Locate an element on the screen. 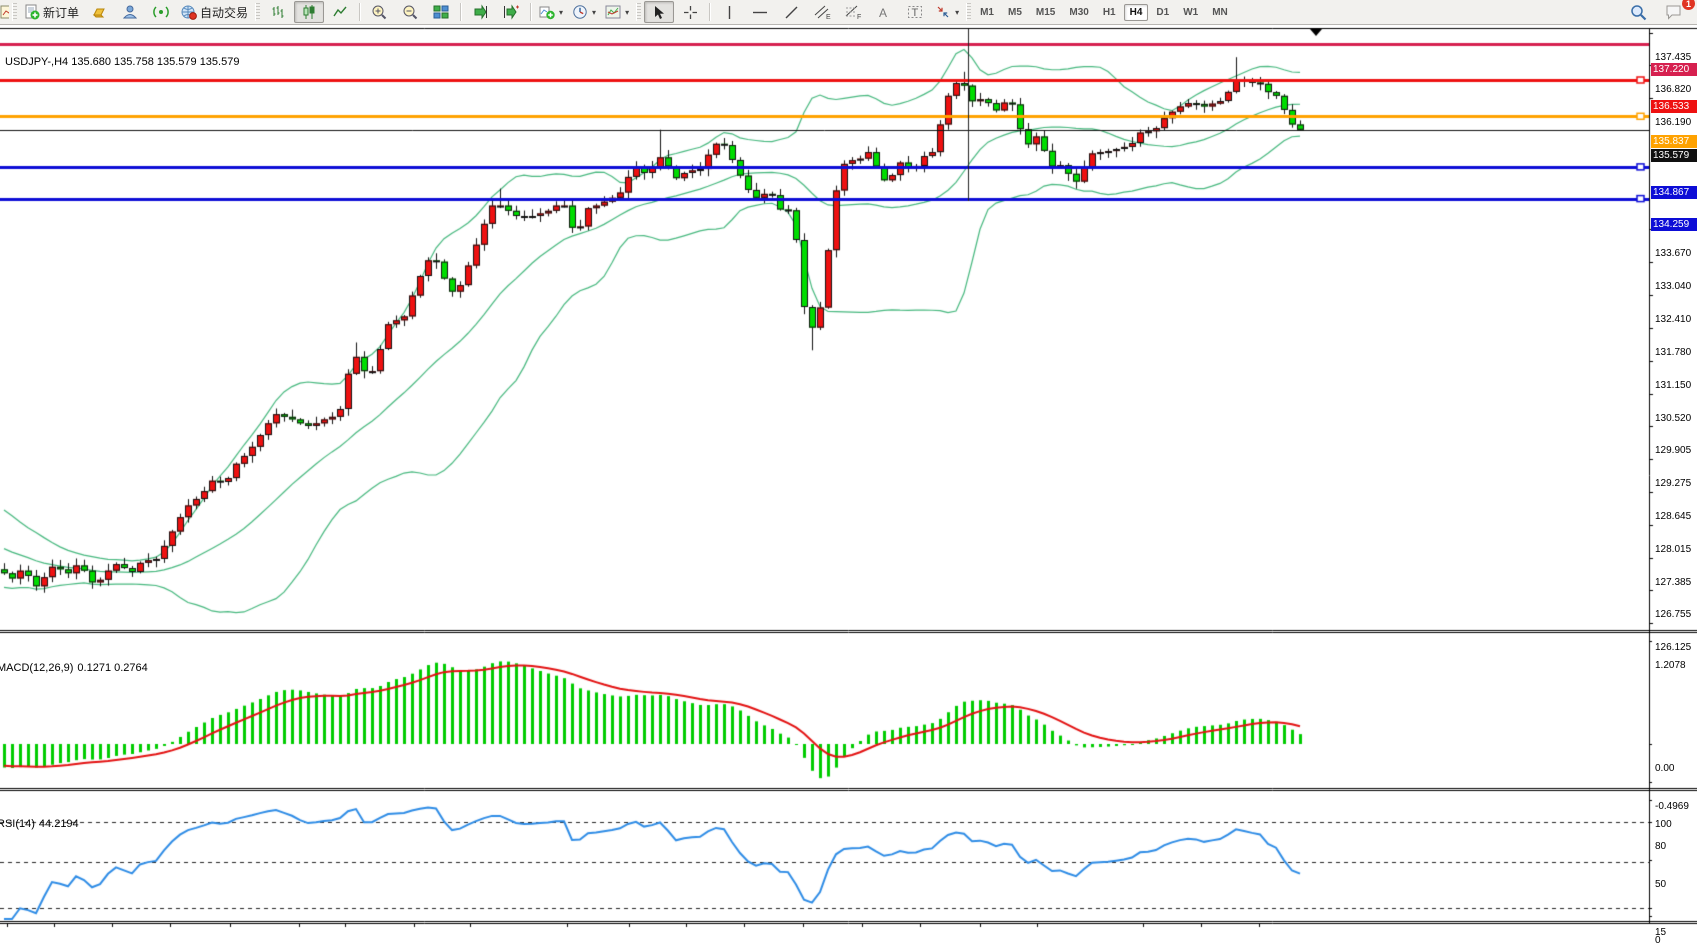 Image resolution: width=1697 pixels, height=945 pixels. macd-name: MACD(12,26,9) is located at coordinates (37, 668).